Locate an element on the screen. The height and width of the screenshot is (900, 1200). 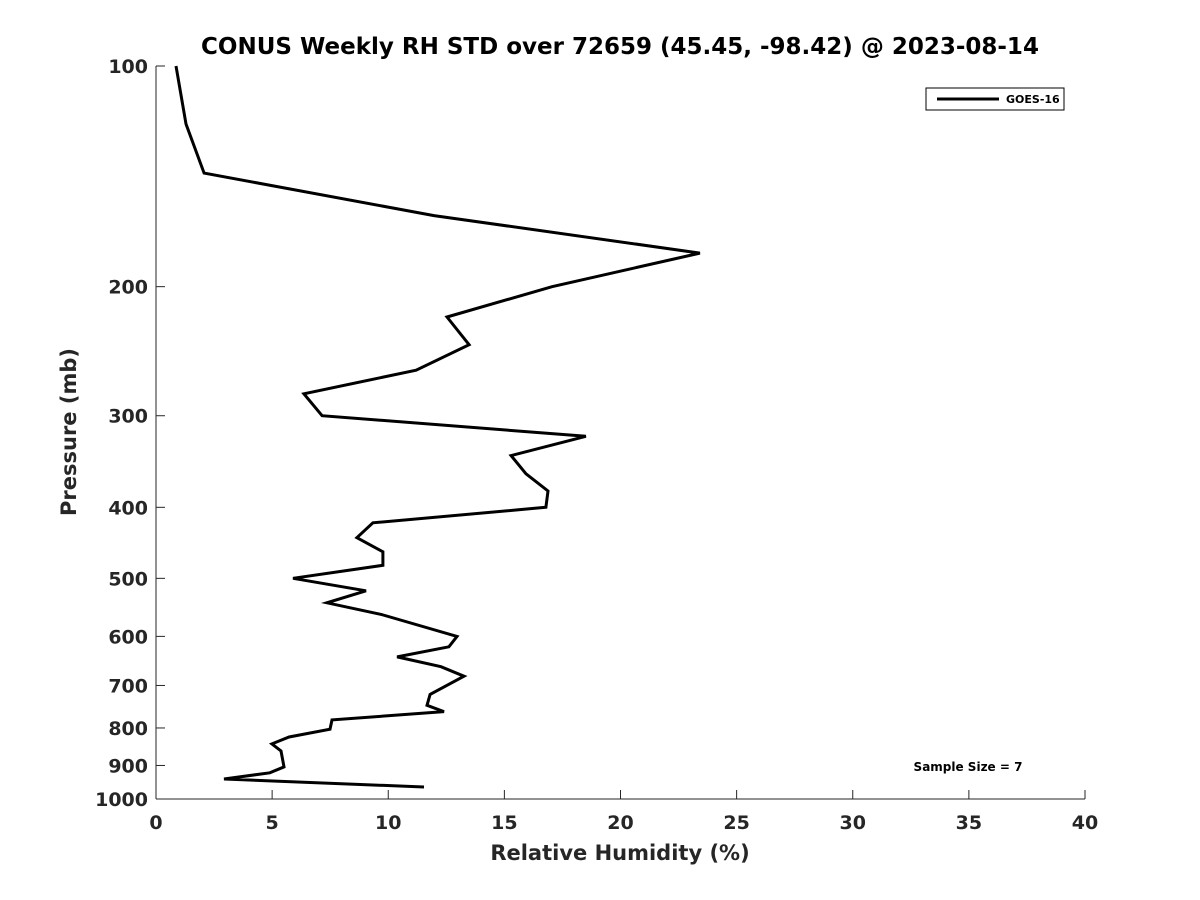
x-tick-label: 0 is located at coordinates (155, 823).